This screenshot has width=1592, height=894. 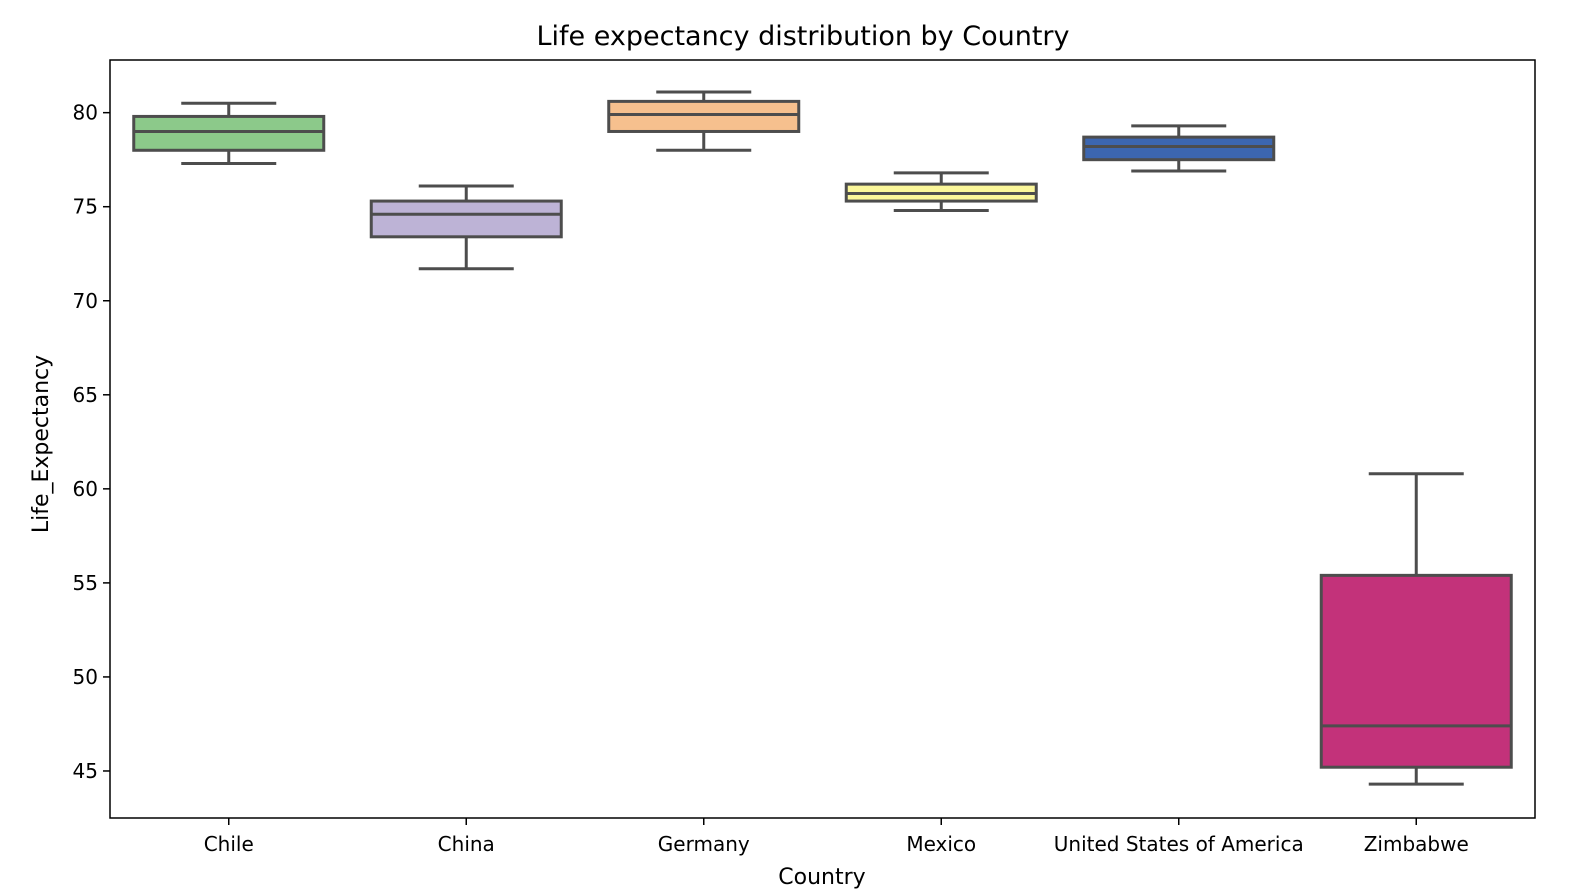 I want to click on x-tick-label: United States of America, so click(x=1179, y=844).